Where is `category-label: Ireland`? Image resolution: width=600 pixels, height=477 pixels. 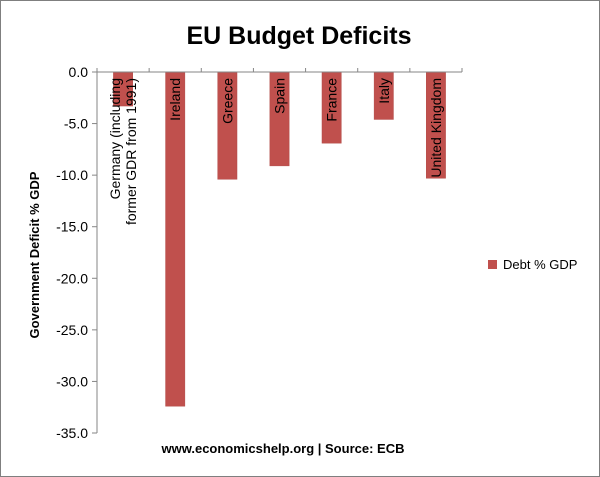 category-label: Ireland is located at coordinates (175, 99).